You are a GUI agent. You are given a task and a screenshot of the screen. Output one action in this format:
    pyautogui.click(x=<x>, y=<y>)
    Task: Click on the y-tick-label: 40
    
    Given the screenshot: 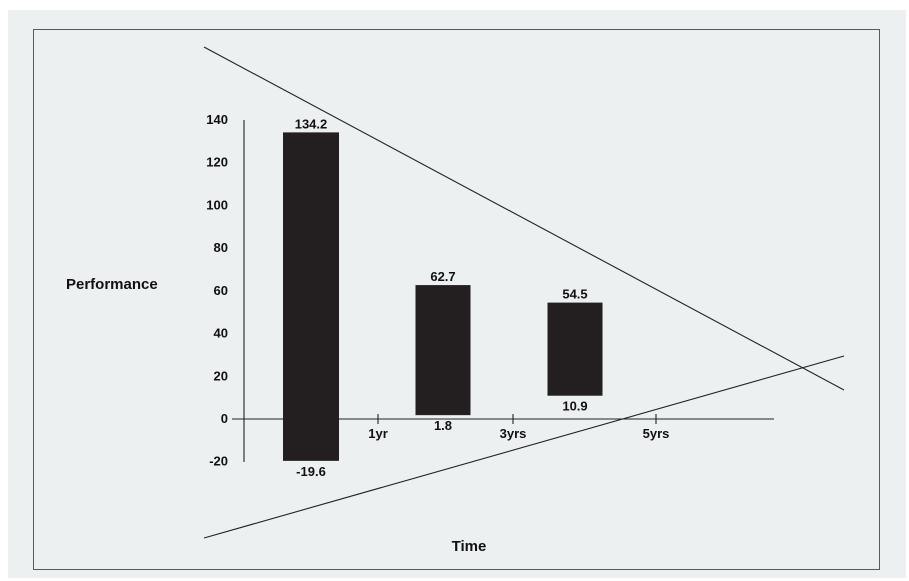 What is the action you would take?
    pyautogui.click(x=221, y=333)
    